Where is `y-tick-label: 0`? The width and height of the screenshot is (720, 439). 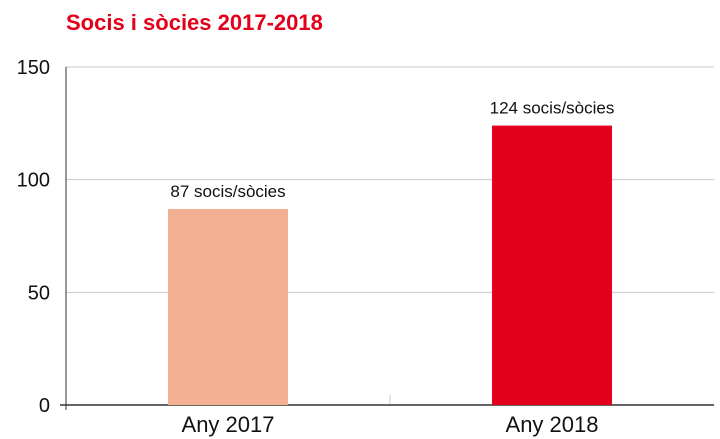
y-tick-label: 0 is located at coordinates (44, 406).